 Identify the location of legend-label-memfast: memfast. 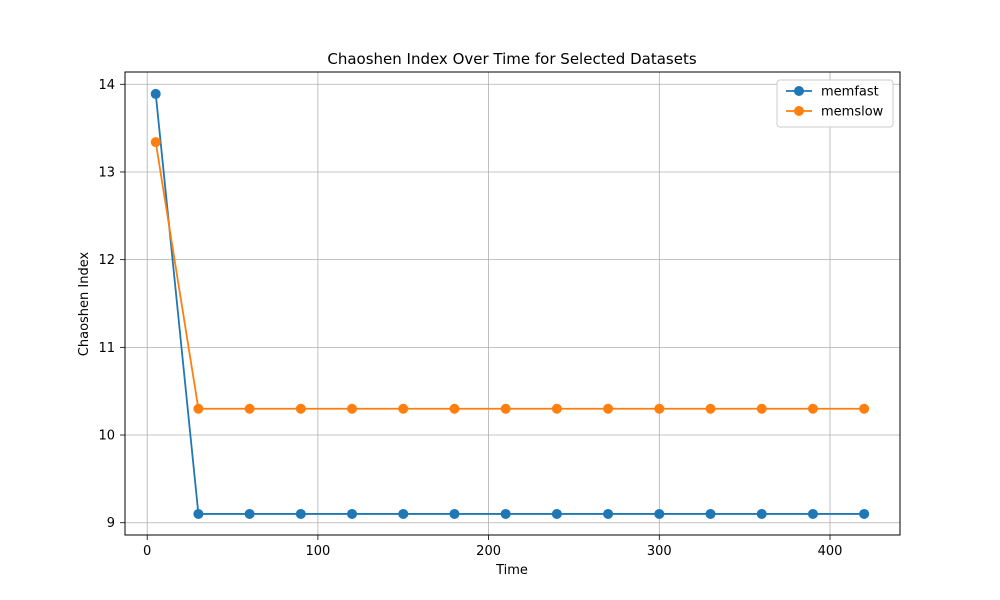
(850, 92).